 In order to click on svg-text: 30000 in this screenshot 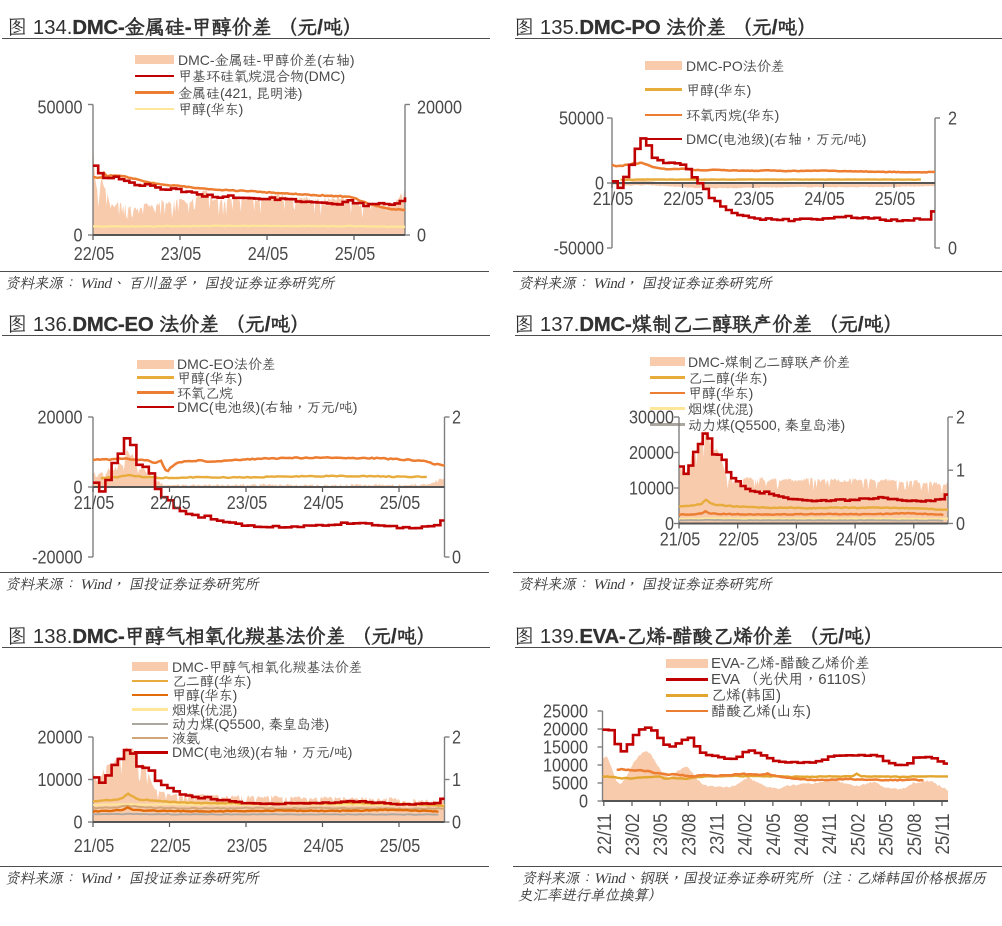, I will do `click(651, 416)`.